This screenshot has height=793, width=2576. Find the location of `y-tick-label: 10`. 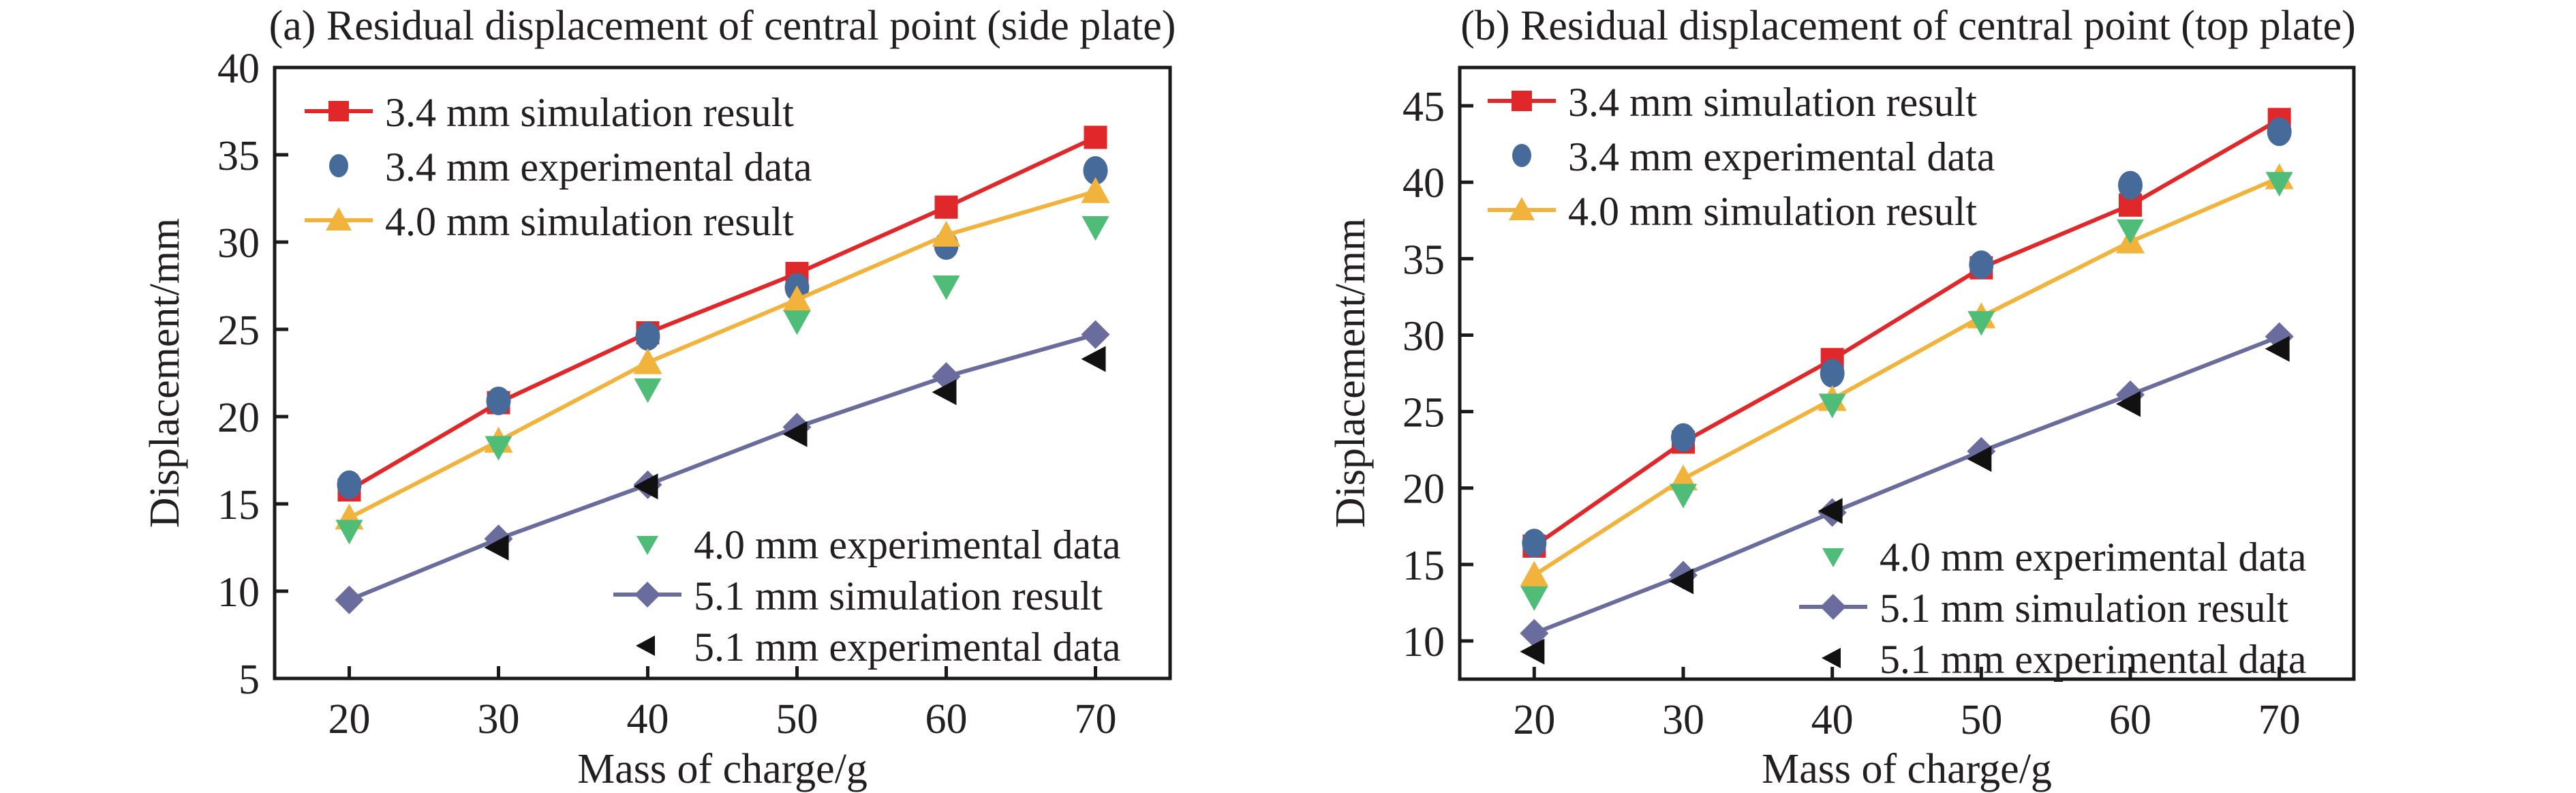

y-tick-label: 10 is located at coordinates (1423, 642).